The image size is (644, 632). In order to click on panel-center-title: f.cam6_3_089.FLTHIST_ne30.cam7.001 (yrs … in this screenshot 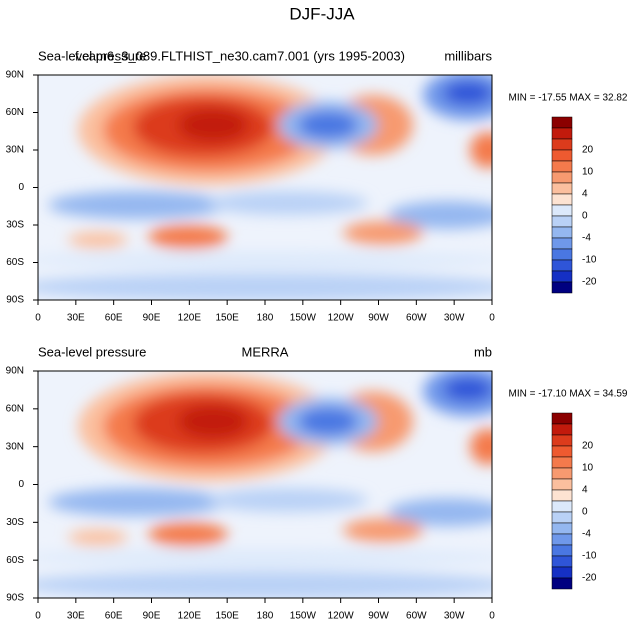, I will do `click(240, 55)`.